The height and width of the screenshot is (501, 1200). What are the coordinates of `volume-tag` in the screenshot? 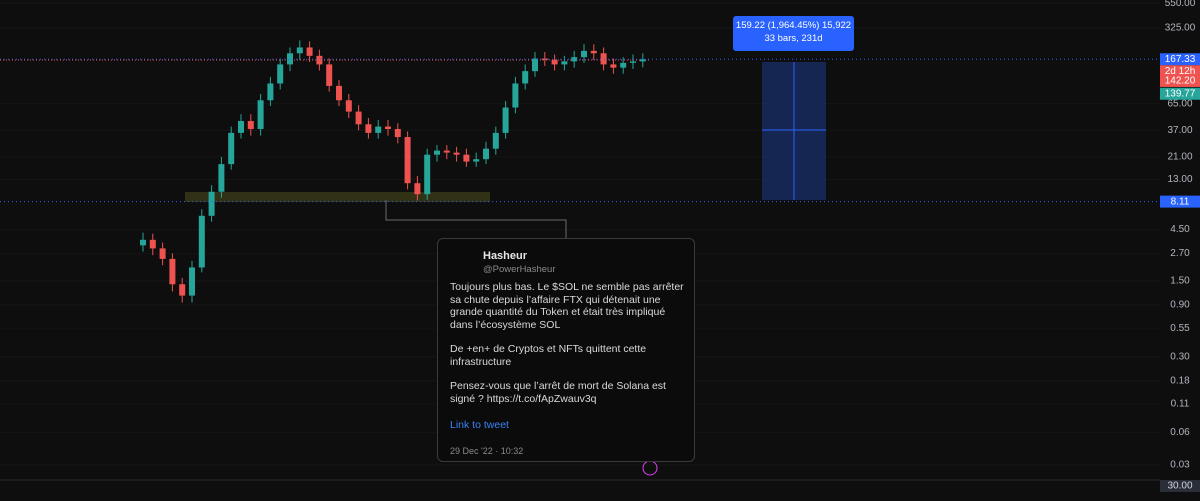 It's located at (1180, 486).